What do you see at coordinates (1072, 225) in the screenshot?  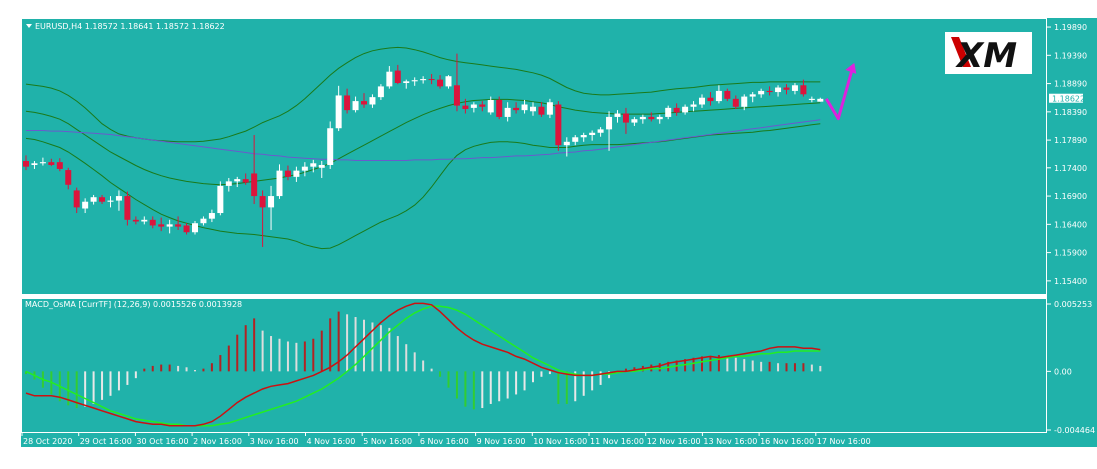 I see `price-axis-background` at bounding box center [1072, 225].